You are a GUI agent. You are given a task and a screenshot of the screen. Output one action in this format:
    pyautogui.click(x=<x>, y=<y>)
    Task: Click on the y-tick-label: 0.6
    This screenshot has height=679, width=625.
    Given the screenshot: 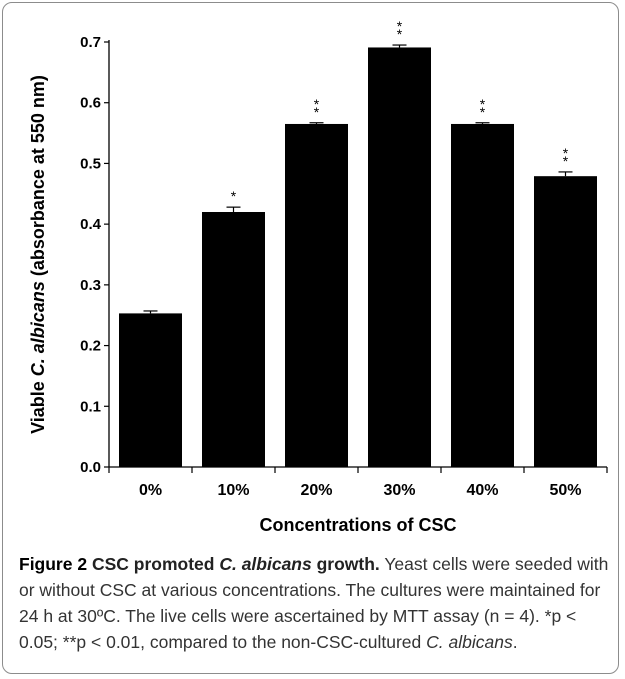 What is the action you would take?
    pyautogui.click(x=90, y=103)
    